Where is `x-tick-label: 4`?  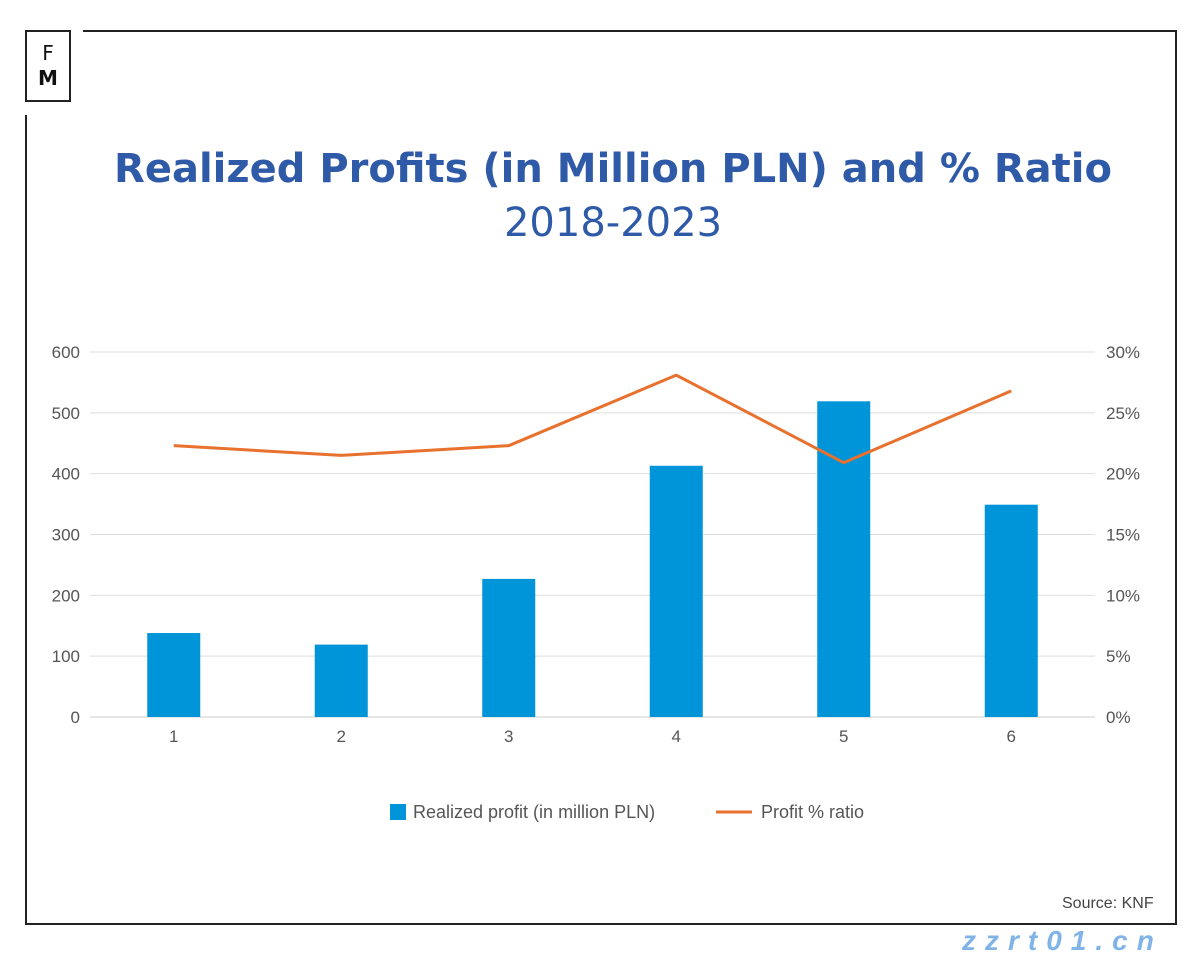 x-tick-label: 4 is located at coordinates (676, 736).